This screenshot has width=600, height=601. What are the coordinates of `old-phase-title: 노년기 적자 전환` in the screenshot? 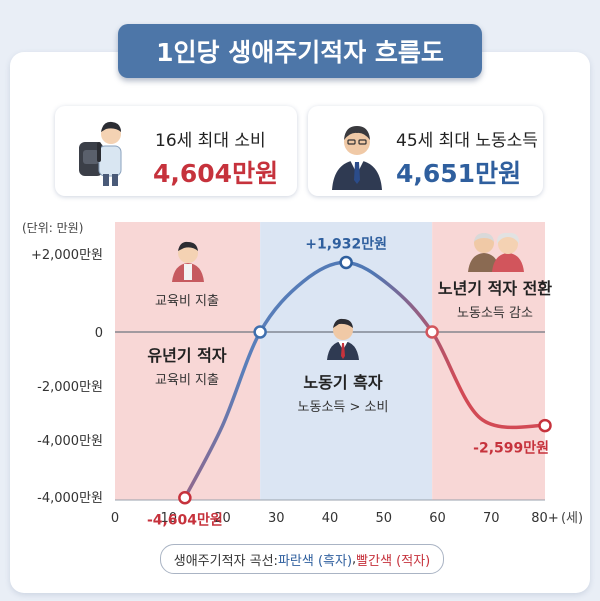 It's located at (495, 288).